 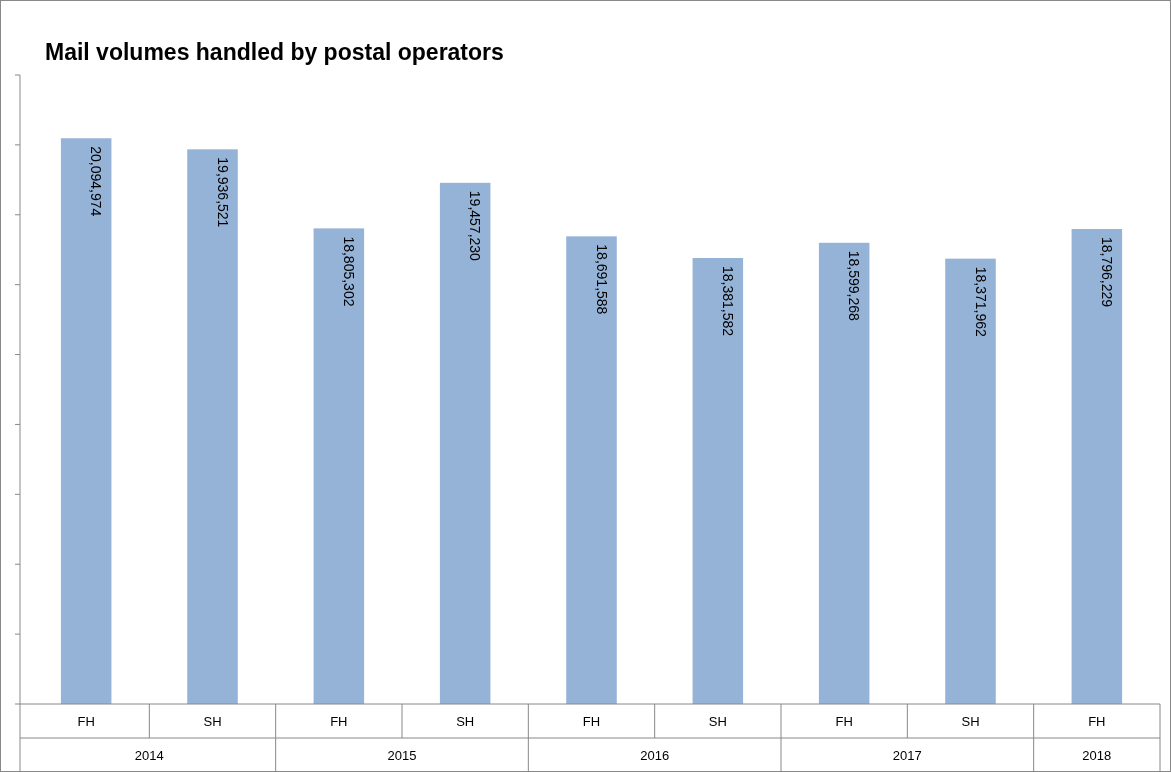 What do you see at coordinates (601, 279) in the screenshot?
I see `data-label: 18,691,588` at bounding box center [601, 279].